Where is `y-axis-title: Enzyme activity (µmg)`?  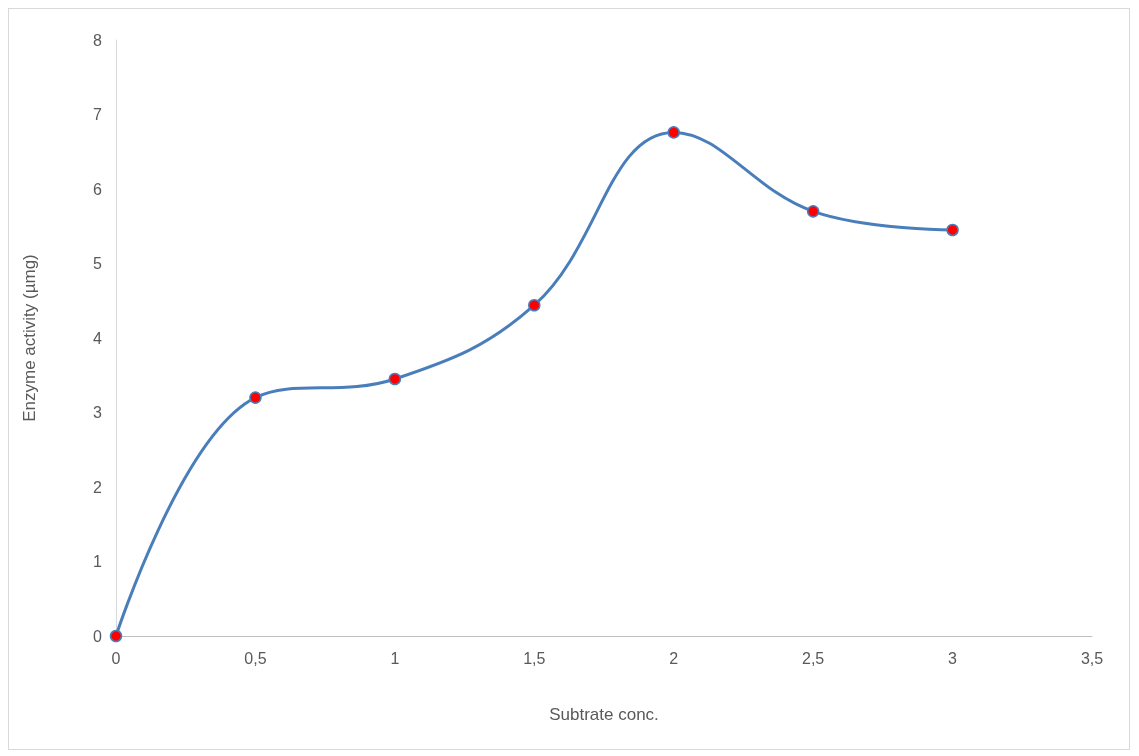 y-axis-title: Enzyme activity (µmg) is located at coordinates (29, 338).